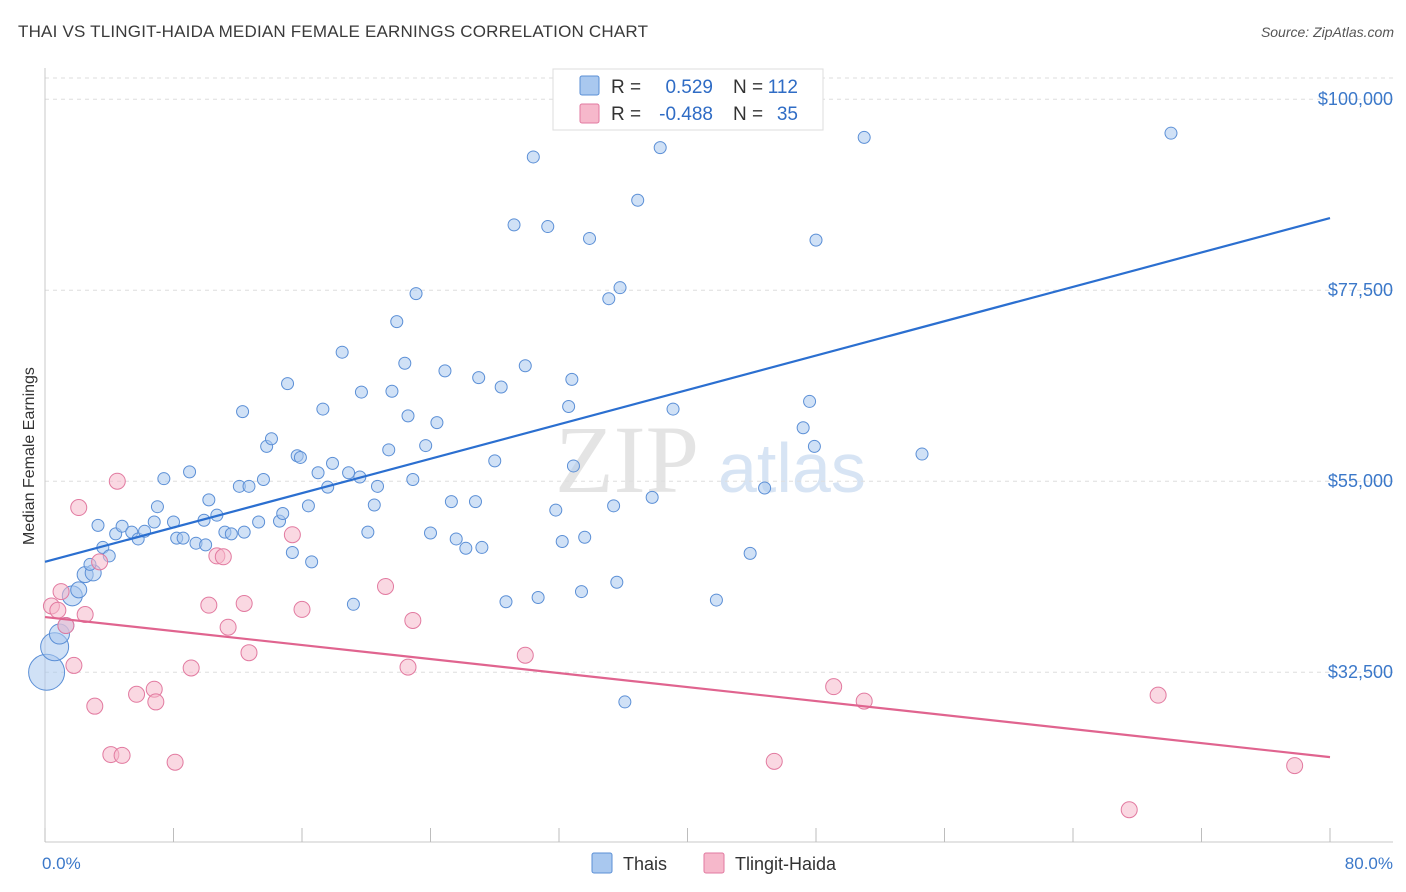 The height and width of the screenshot is (892, 1406). I want to click on y-tick-label: $55,000, so click(1360, 481).